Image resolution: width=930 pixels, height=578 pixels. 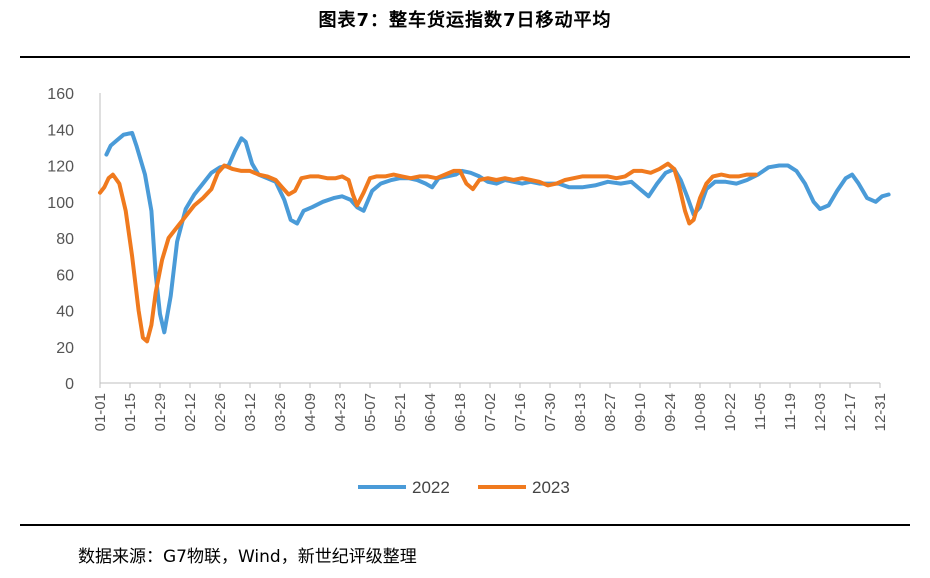 I want to click on x-tick-label: 03-12, so click(x=250, y=412).